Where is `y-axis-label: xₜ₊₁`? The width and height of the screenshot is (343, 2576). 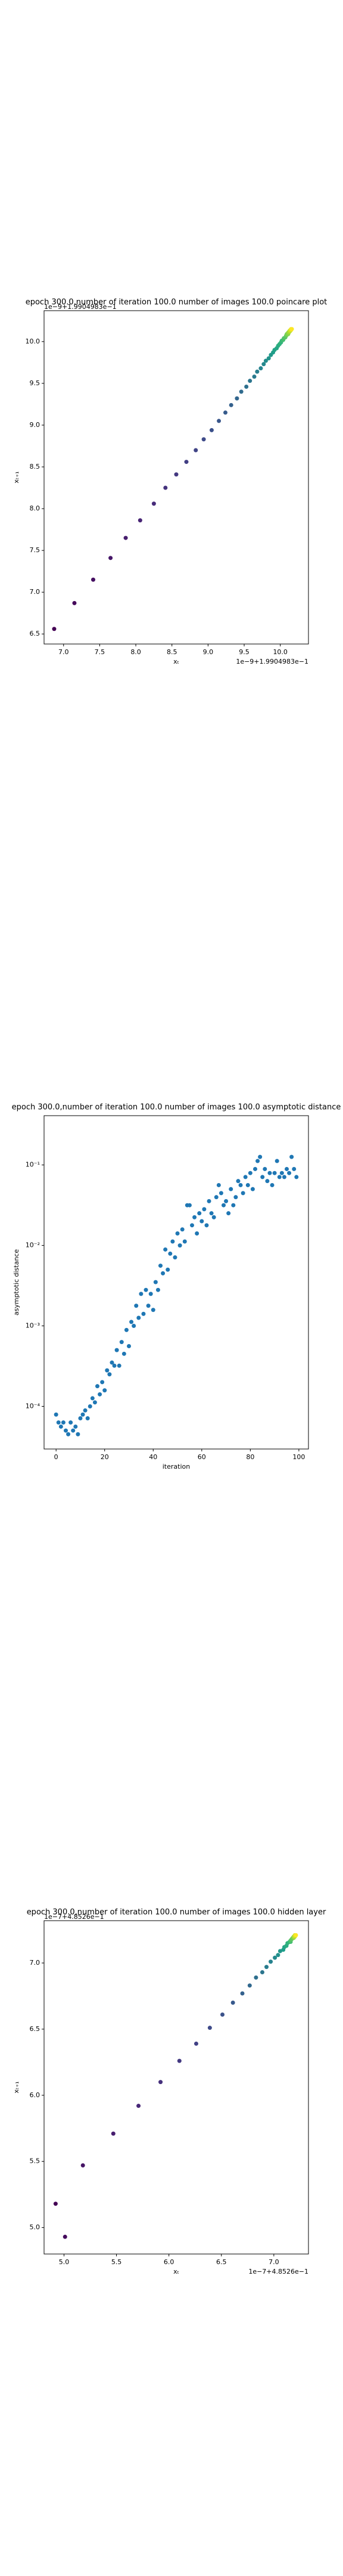 y-axis-label: xₜ₊₁ is located at coordinates (17, 478).